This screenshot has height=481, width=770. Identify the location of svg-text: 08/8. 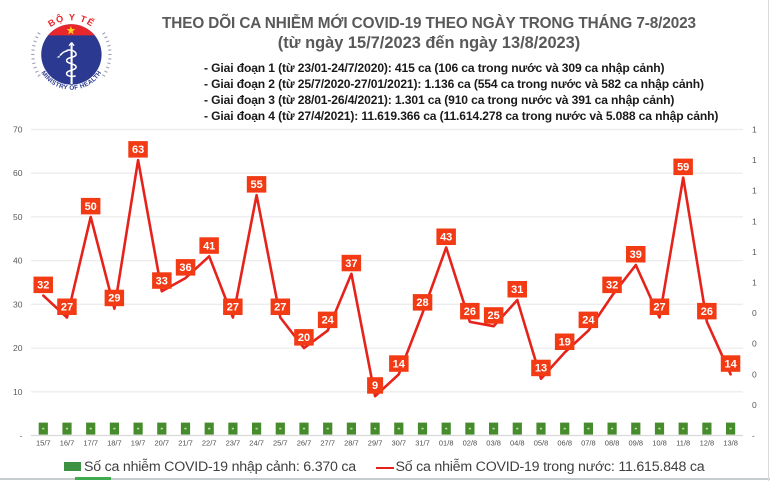
(612, 443).